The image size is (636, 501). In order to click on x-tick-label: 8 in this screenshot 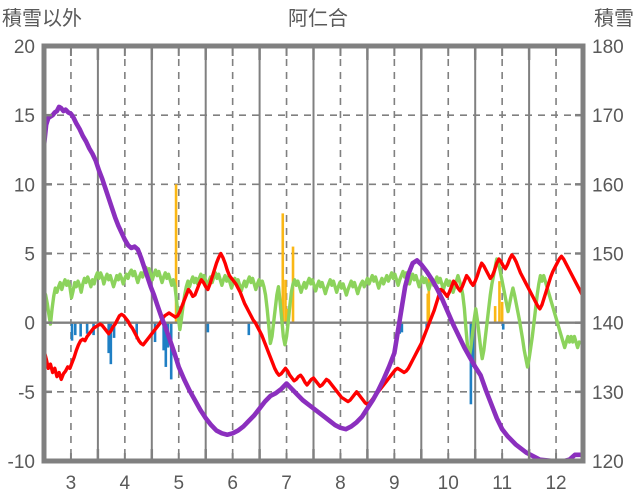, I will do `click(340, 483)`.